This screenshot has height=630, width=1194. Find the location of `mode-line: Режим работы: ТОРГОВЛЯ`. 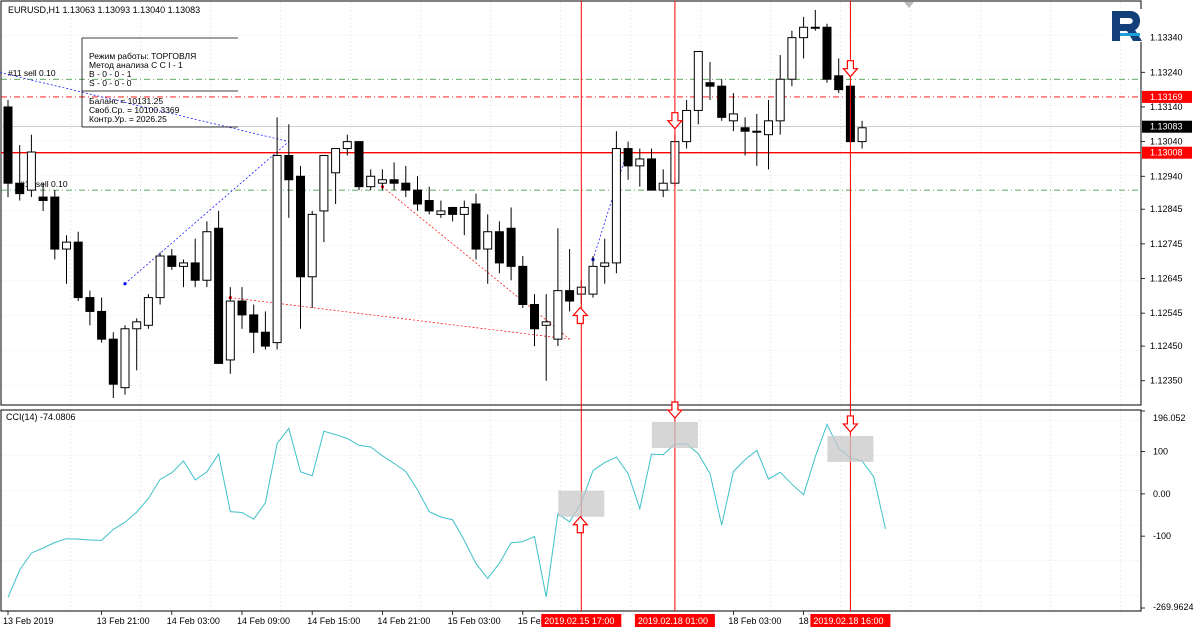

mode-line: Режим работы: ТОРГОВЛЯ is located at coordinates (142, 56).